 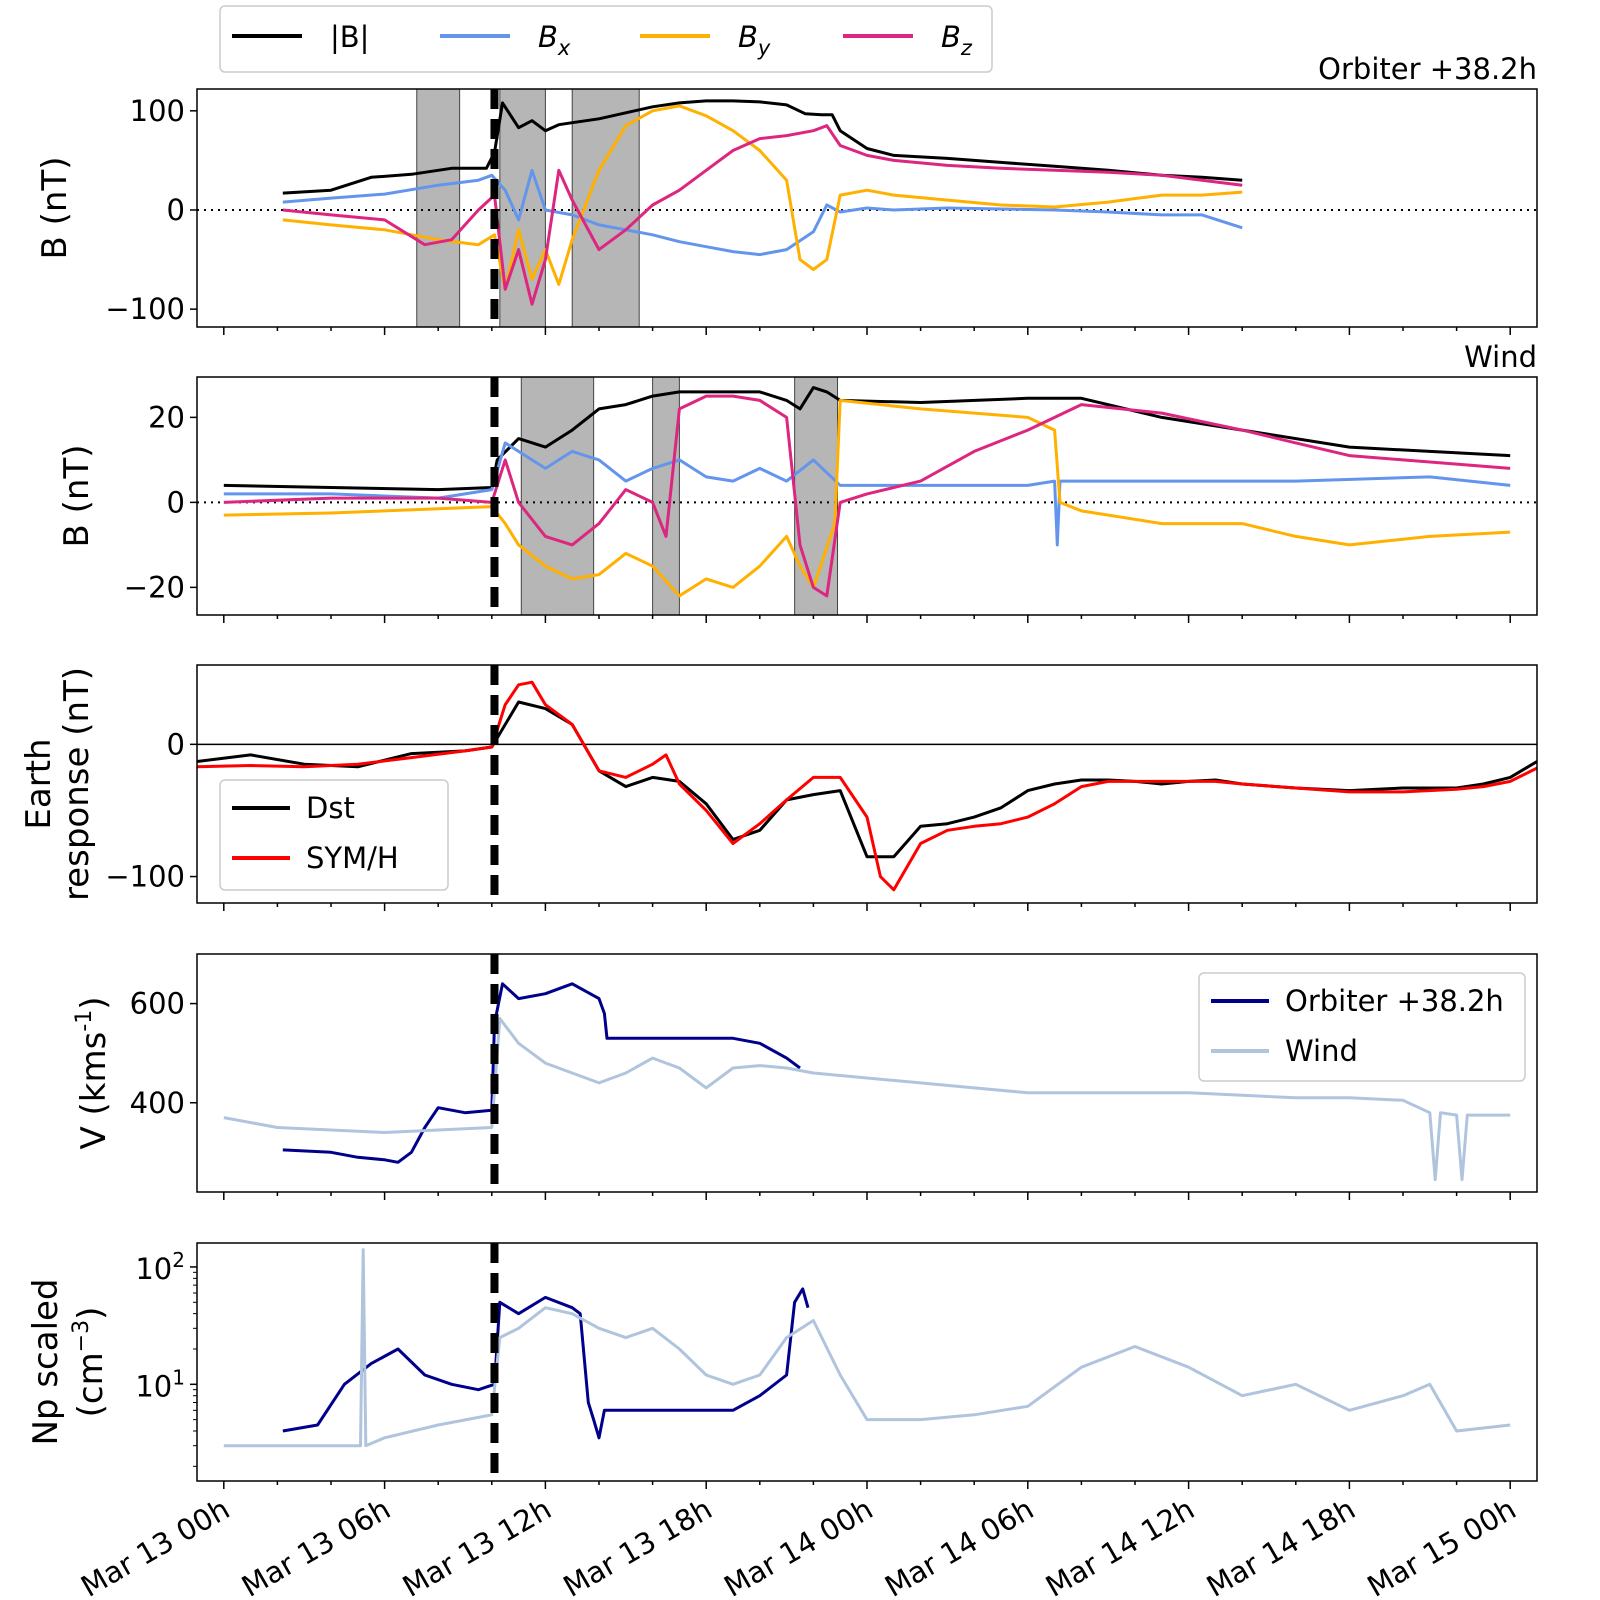 What do you see at coordinates (330, 808) in the screenshot?
I see `legend-label: Dst` at bounding box center [330, 808].